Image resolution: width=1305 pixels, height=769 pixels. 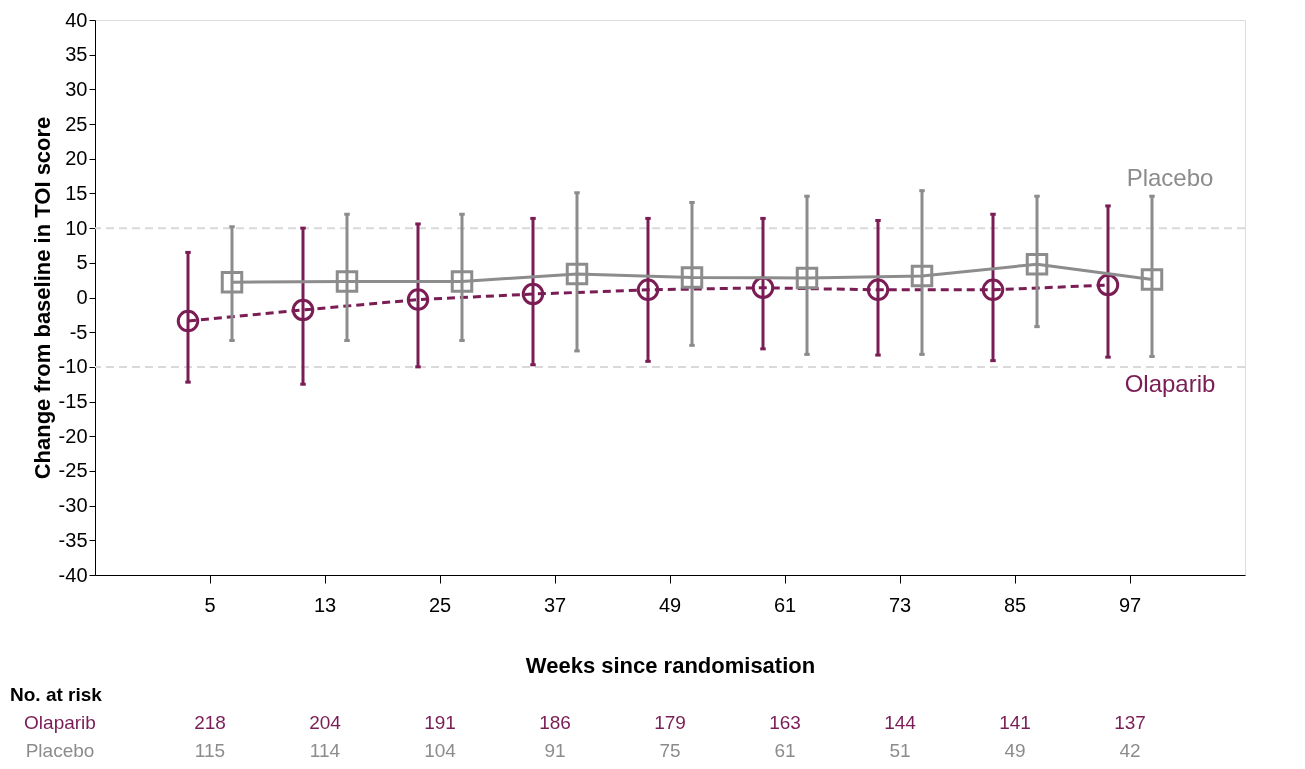 What do you see at coordinates (73, 401) in the screenshot?
I see `y-tick-label: -15` at bounding box center [73, 401].